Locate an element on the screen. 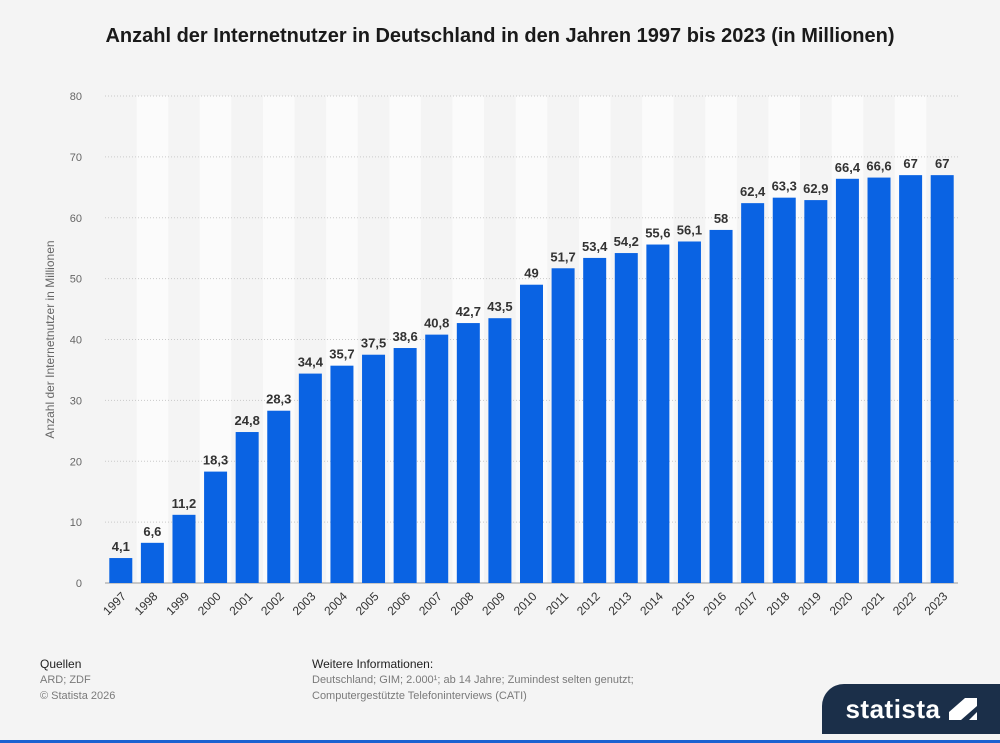 This screenshot has height=743, width=1000. data-label: 66,4 is located at coordinates (848, 167).